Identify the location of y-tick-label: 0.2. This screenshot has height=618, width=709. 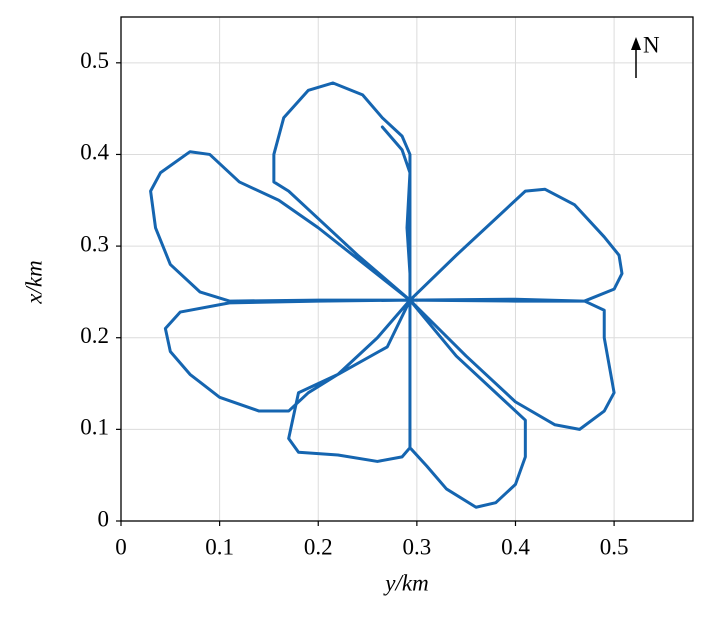
(94, 335).